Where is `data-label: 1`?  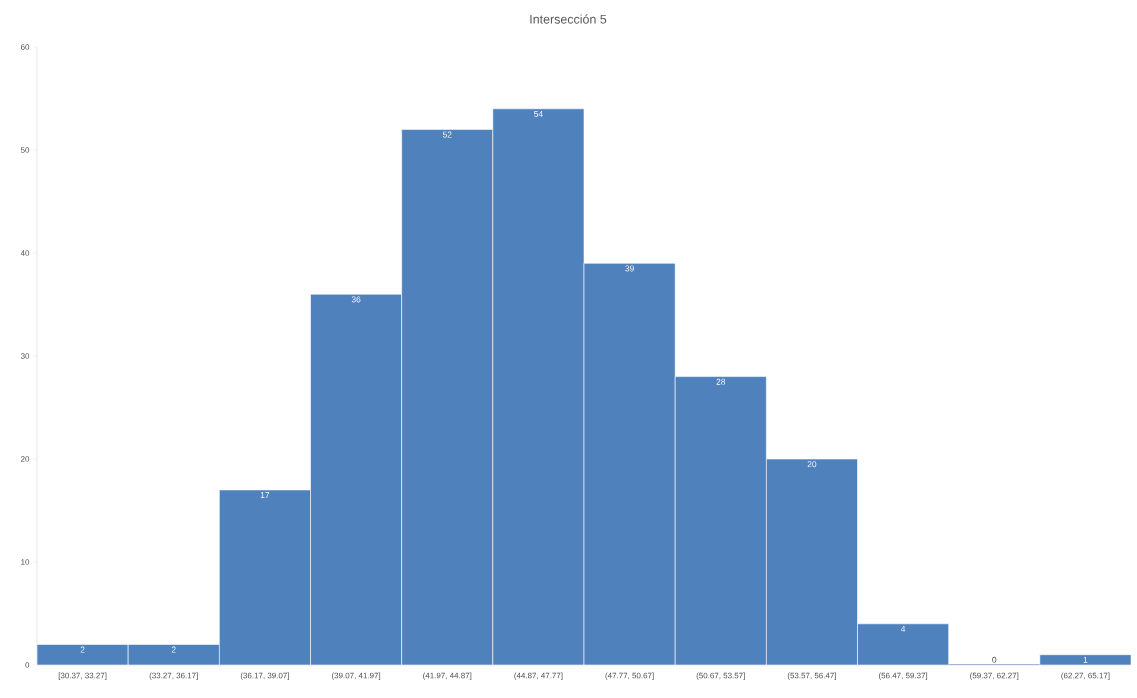 data-label: 1 is located at coordinates (1085, 659).